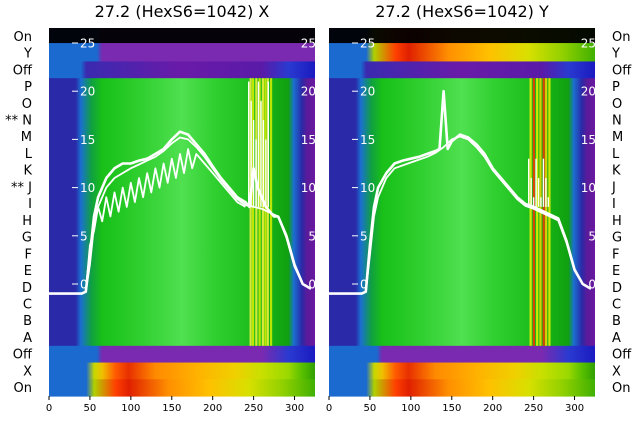  What do you see at coordinates (30, 204) in the screenshot?
I see `row-label: I` at bounding box center [30, 204].